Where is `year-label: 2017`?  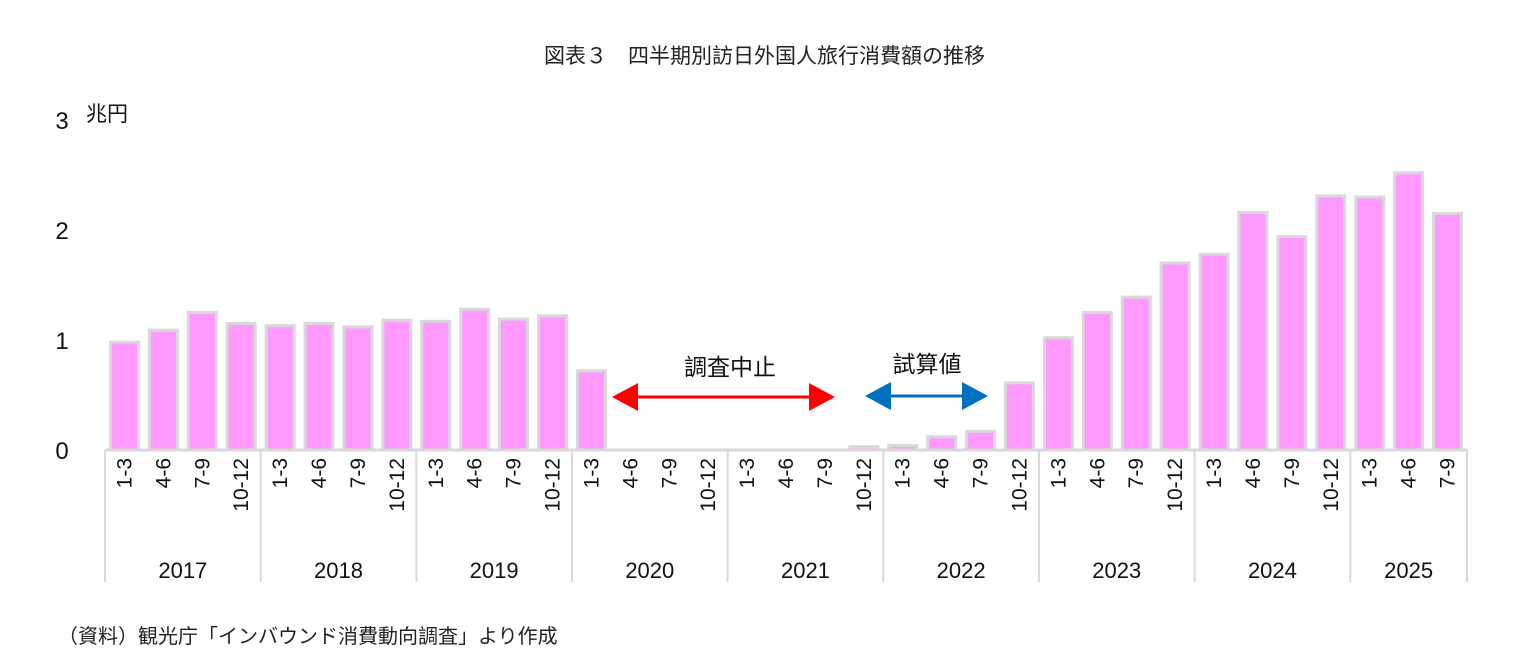
year-label: 2017 is located at coordinates (182, 570).